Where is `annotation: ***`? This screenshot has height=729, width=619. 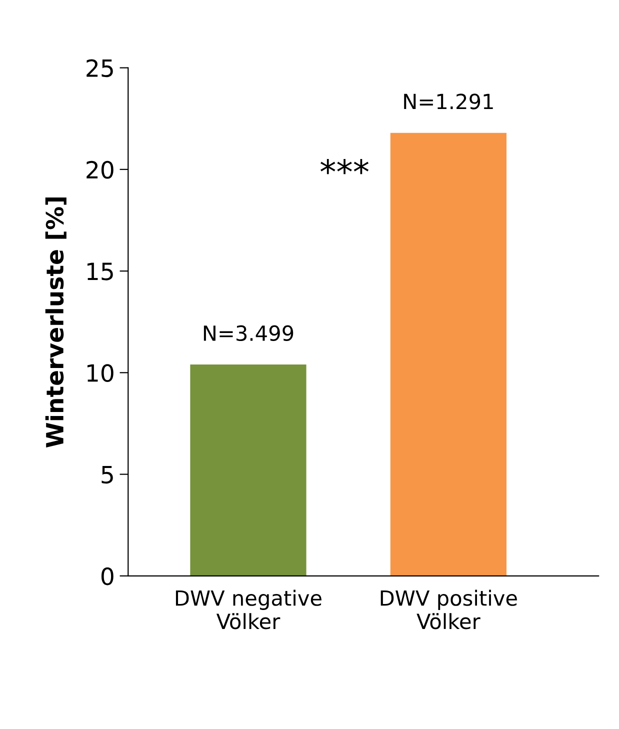 annotation: *** is located at coordinates (344, 166).